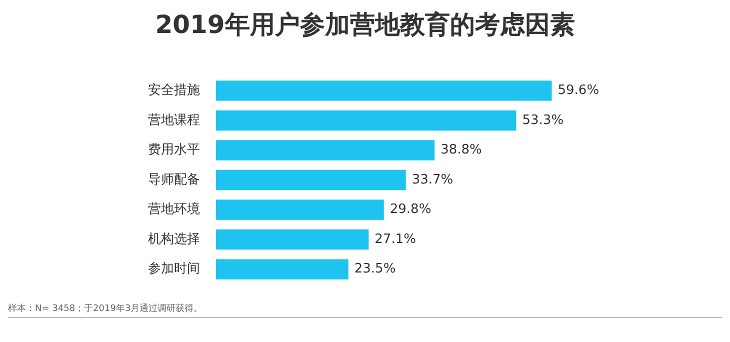 The height and width of the screenshot is (342, 730). Describe the element at coordinates (411, 210) in the screenshot. I see `data-label: 29.8%` at that location.